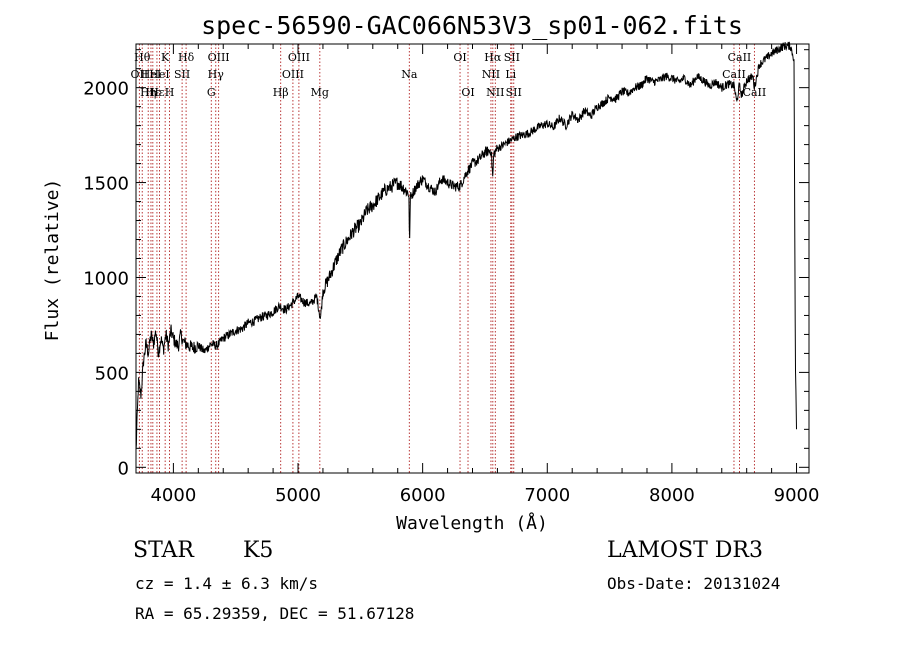 The width and height of the screenshot is (900, 649). What do you see at coordinates (298, 495) in the screenshot?
I see `x-tick-label: 5000` at bounding box center [298, 495].